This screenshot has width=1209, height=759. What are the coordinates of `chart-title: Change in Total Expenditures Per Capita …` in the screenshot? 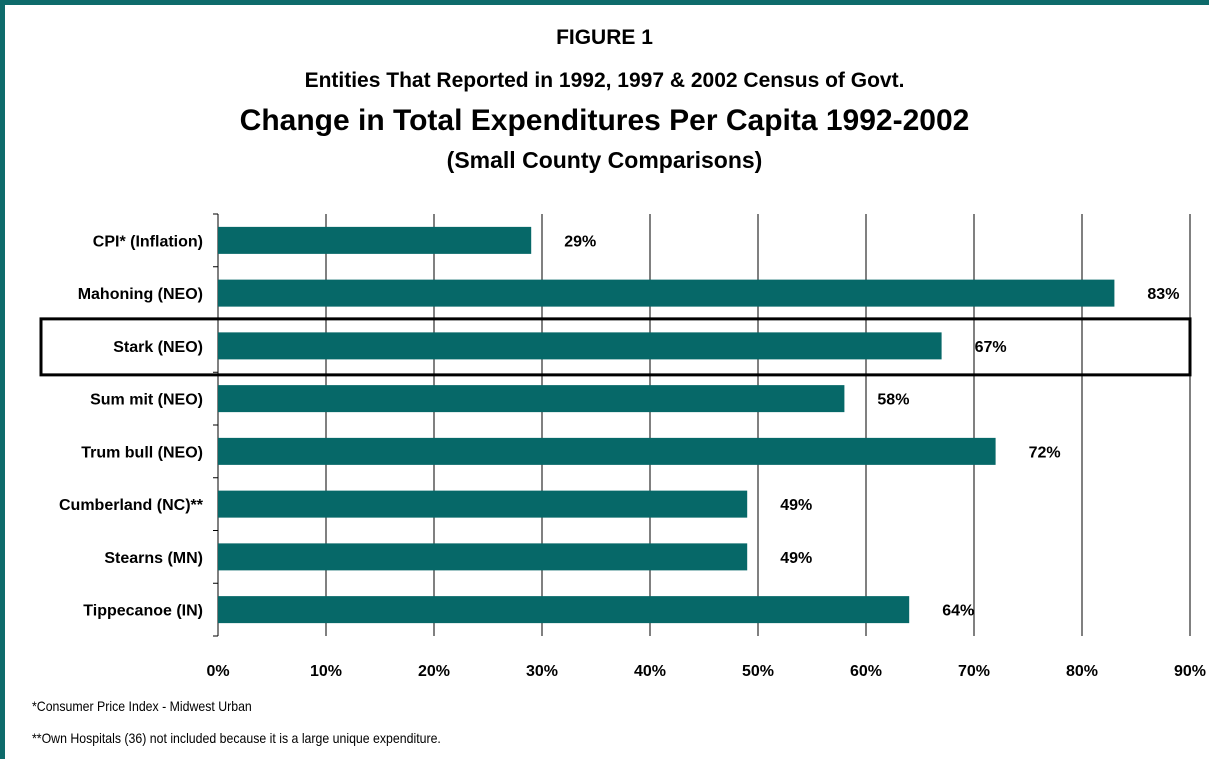 It's located at (604, 120).